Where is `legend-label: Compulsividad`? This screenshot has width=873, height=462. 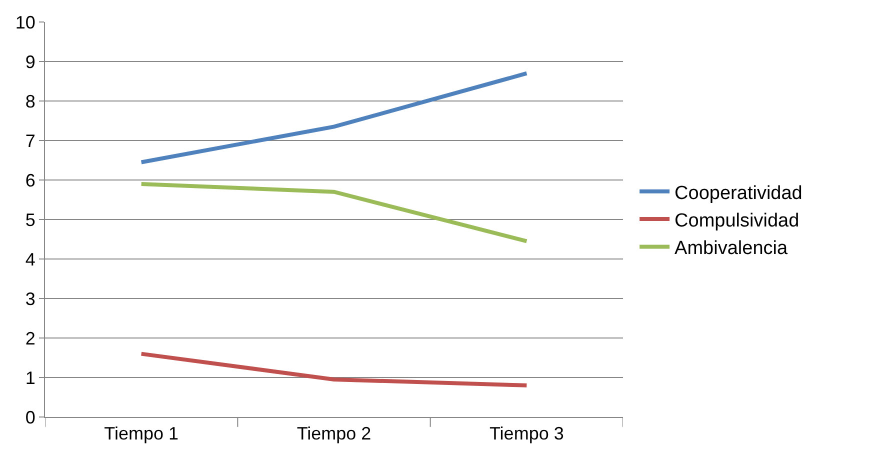
legend-label: Compulsividad is located at coordinates (737, 221).